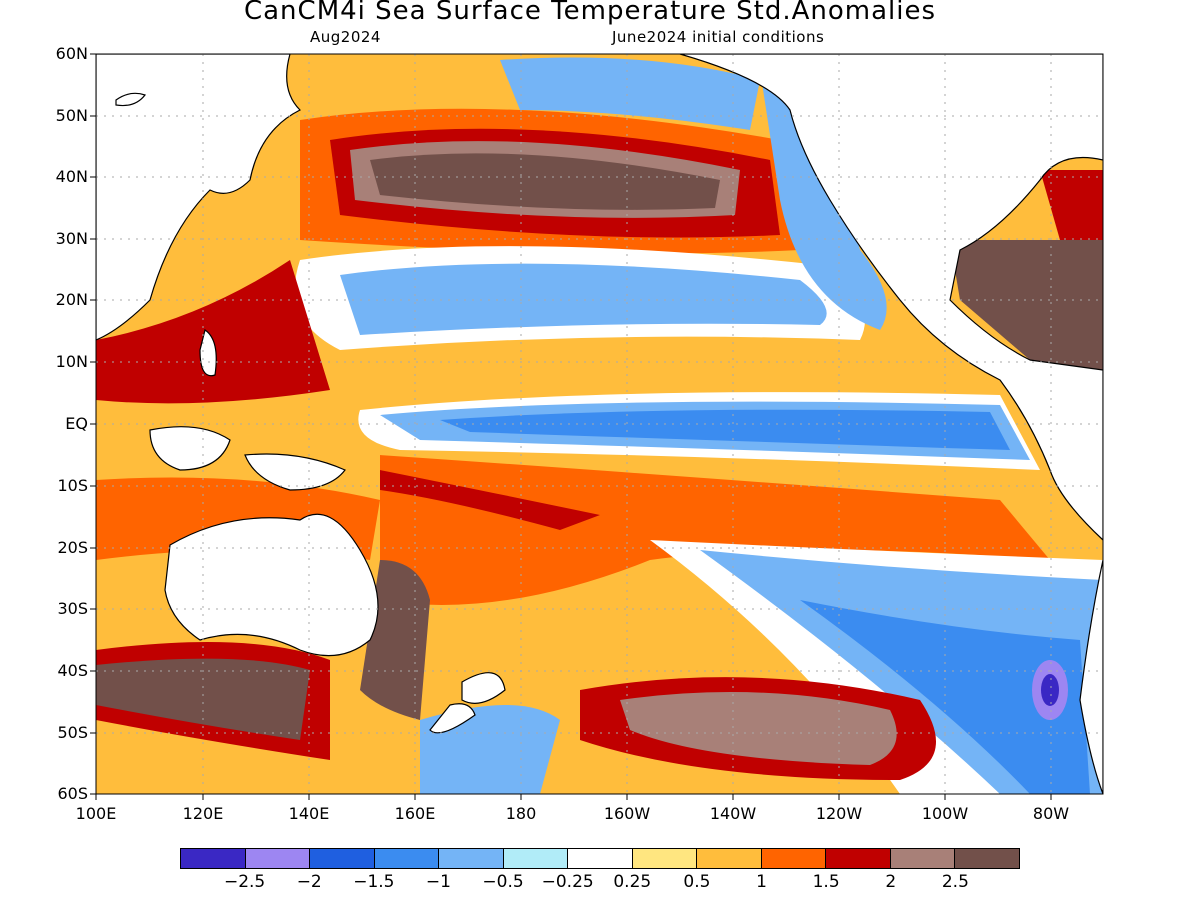 This screenshot has height=900, width=1200. What do you see at coordinates (415, 813) in the screenshot?
I see `lon-label-160e: 160E` at bounding box center [415, 813].